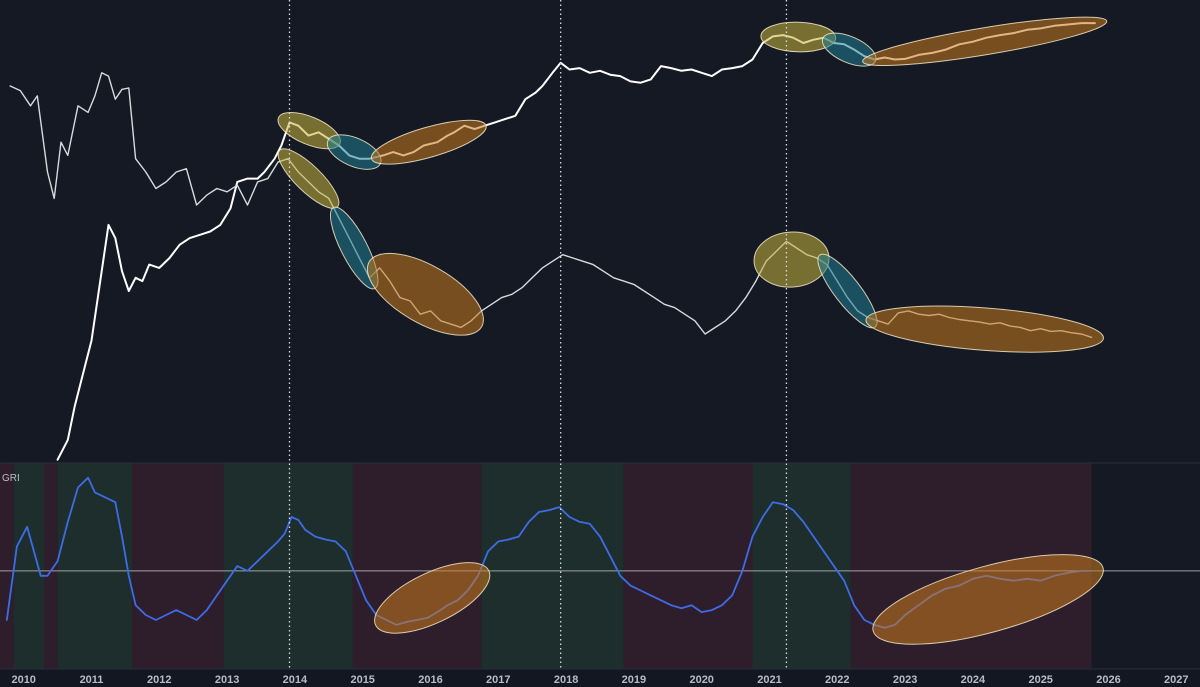  I want to click on x-tick-label-2021: 2021, so click(769, 680).